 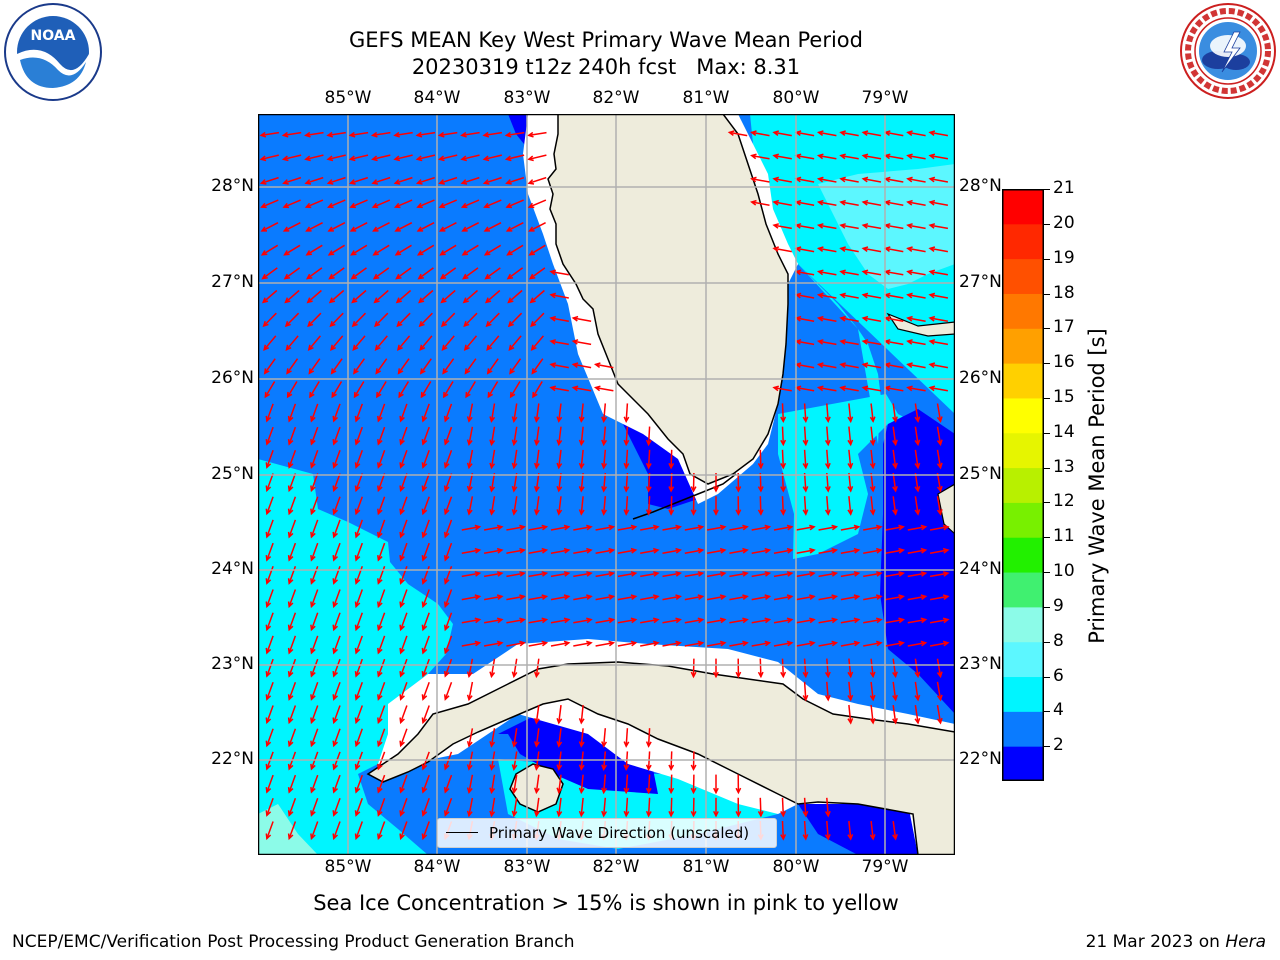 What do you see at coordinates (980, 378) in the screenshot?
I see `lat-label-right: 26°N` at bounding box center [980, 378].